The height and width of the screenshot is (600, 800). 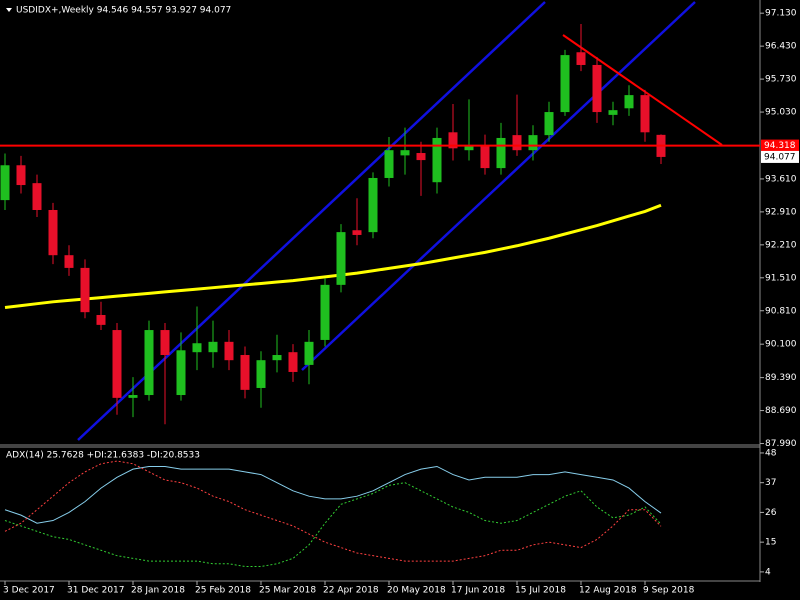 I want to click on y-tick-label: 87.990, so click(x=781, y=444).